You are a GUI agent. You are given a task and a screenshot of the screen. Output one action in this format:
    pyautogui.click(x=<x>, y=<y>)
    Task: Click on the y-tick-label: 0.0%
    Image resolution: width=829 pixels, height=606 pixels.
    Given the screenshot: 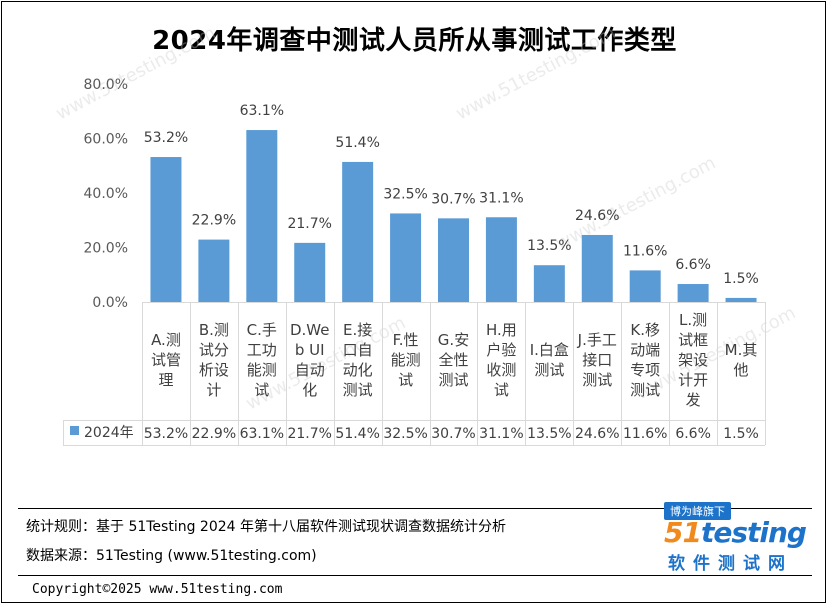 What is the action you would take?
    pyautogui.click(x=110, y=303)
    